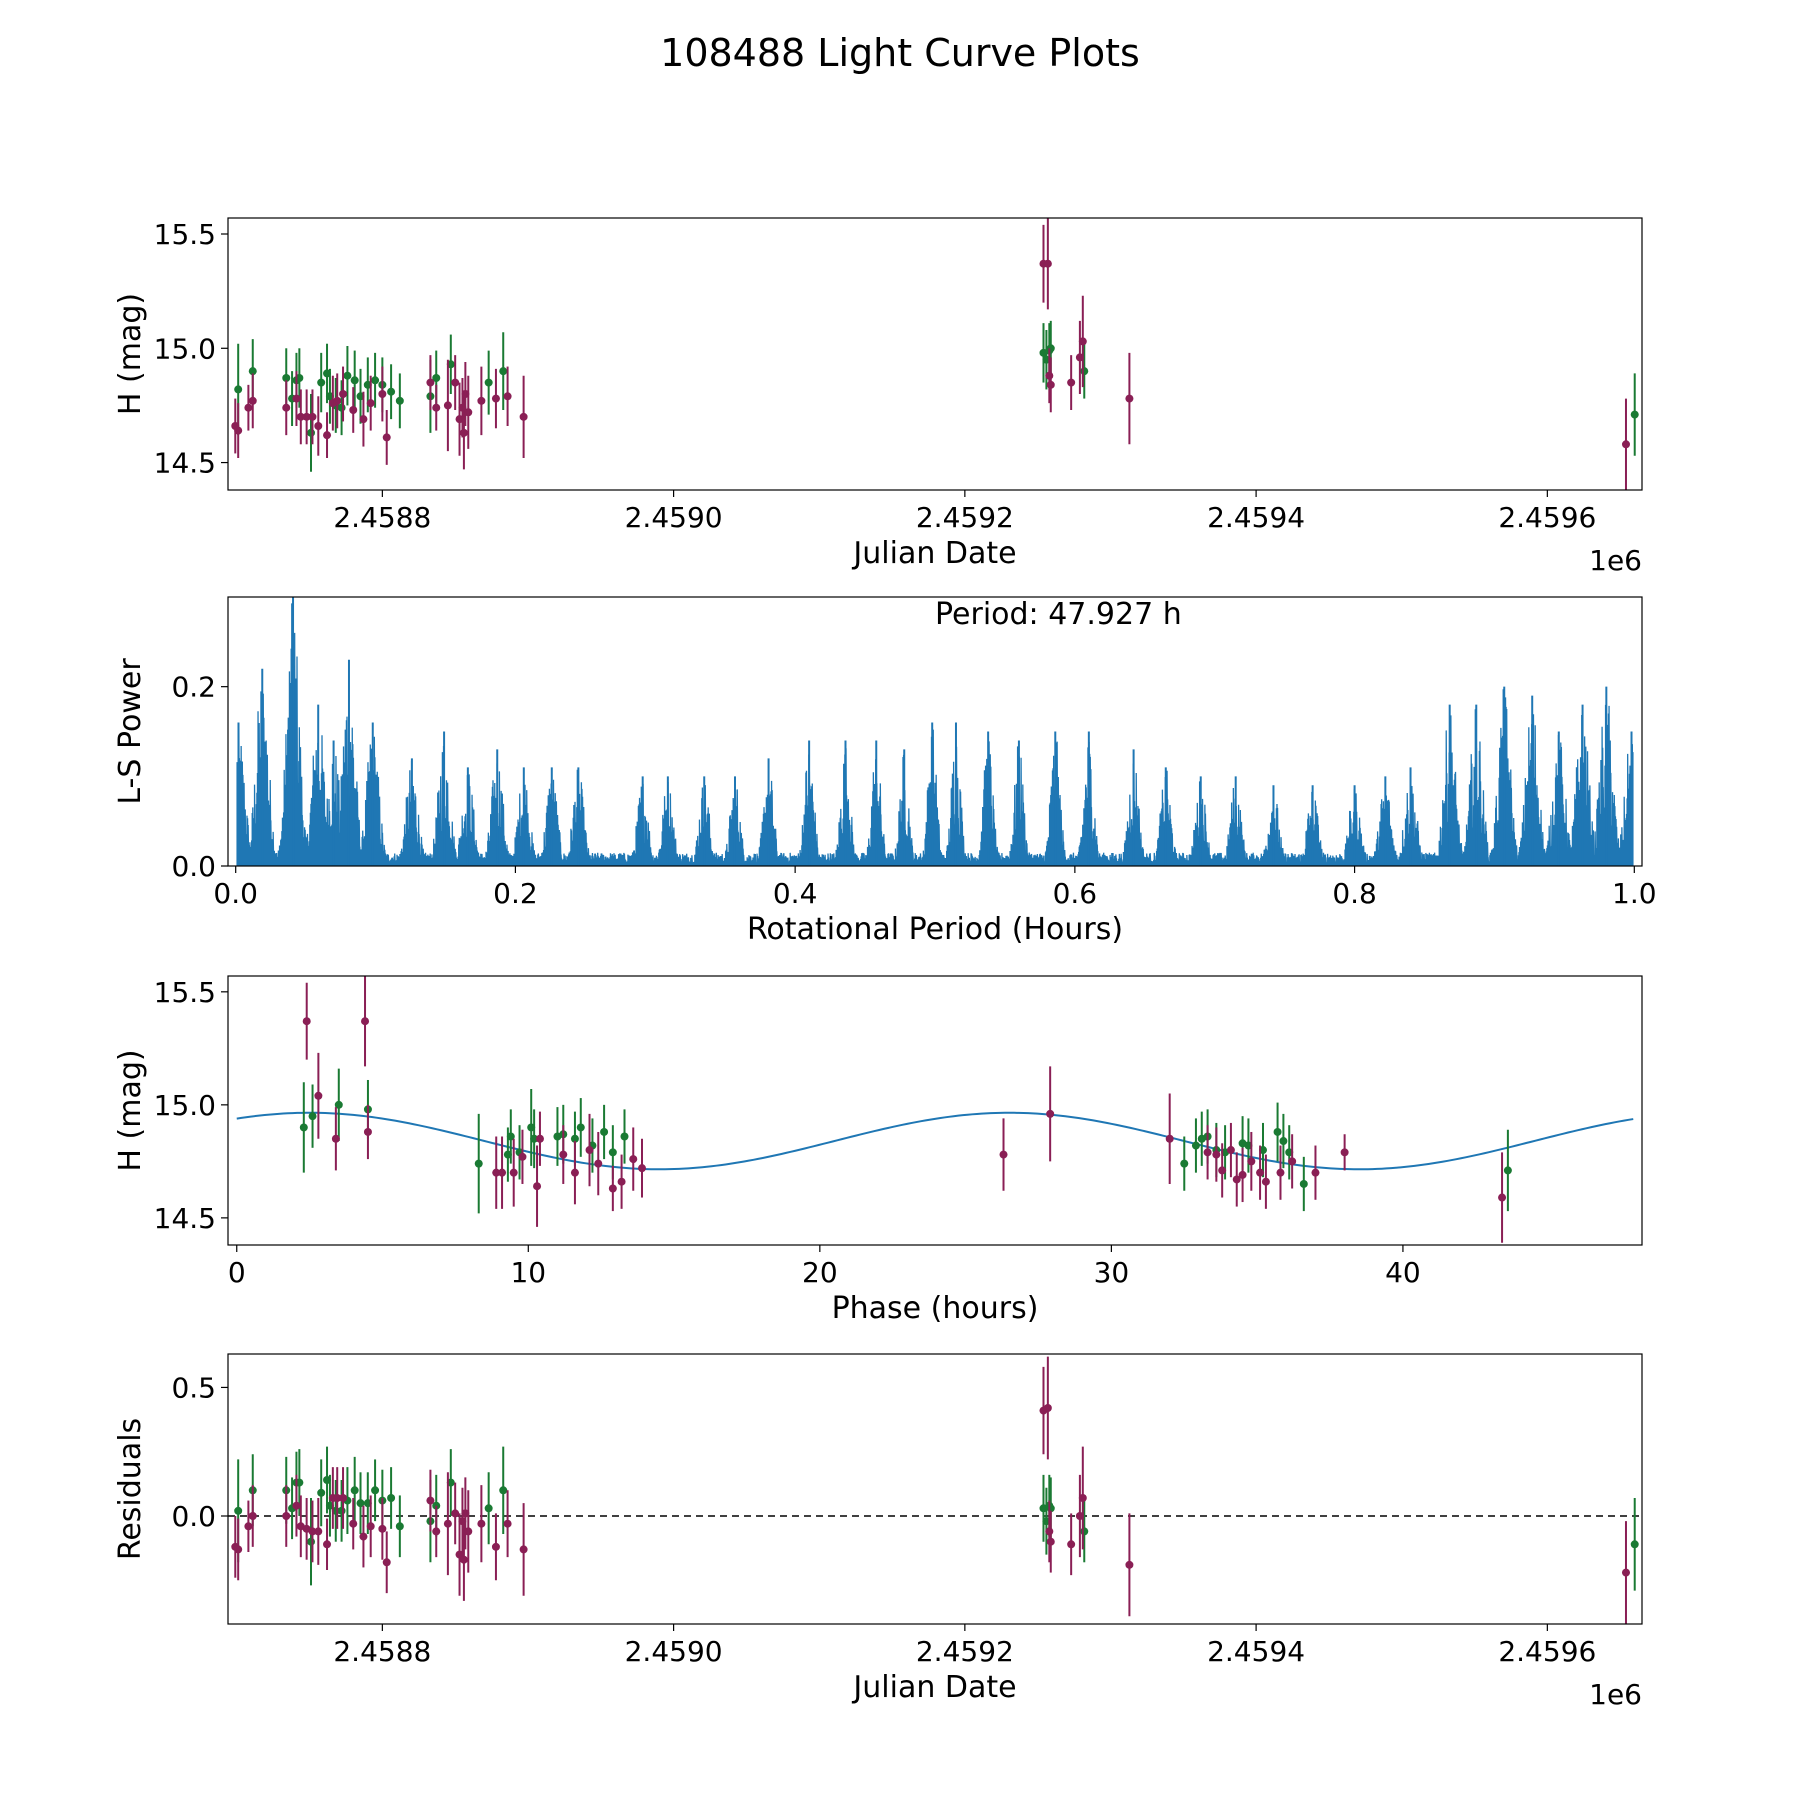 Image resolution: width=1800 pixels, height=1800 pixels. What do you see at coordinates (528, 1272) in the screenshot?
I see `x-tick-label: 10` at bounding box center [528, 1272].